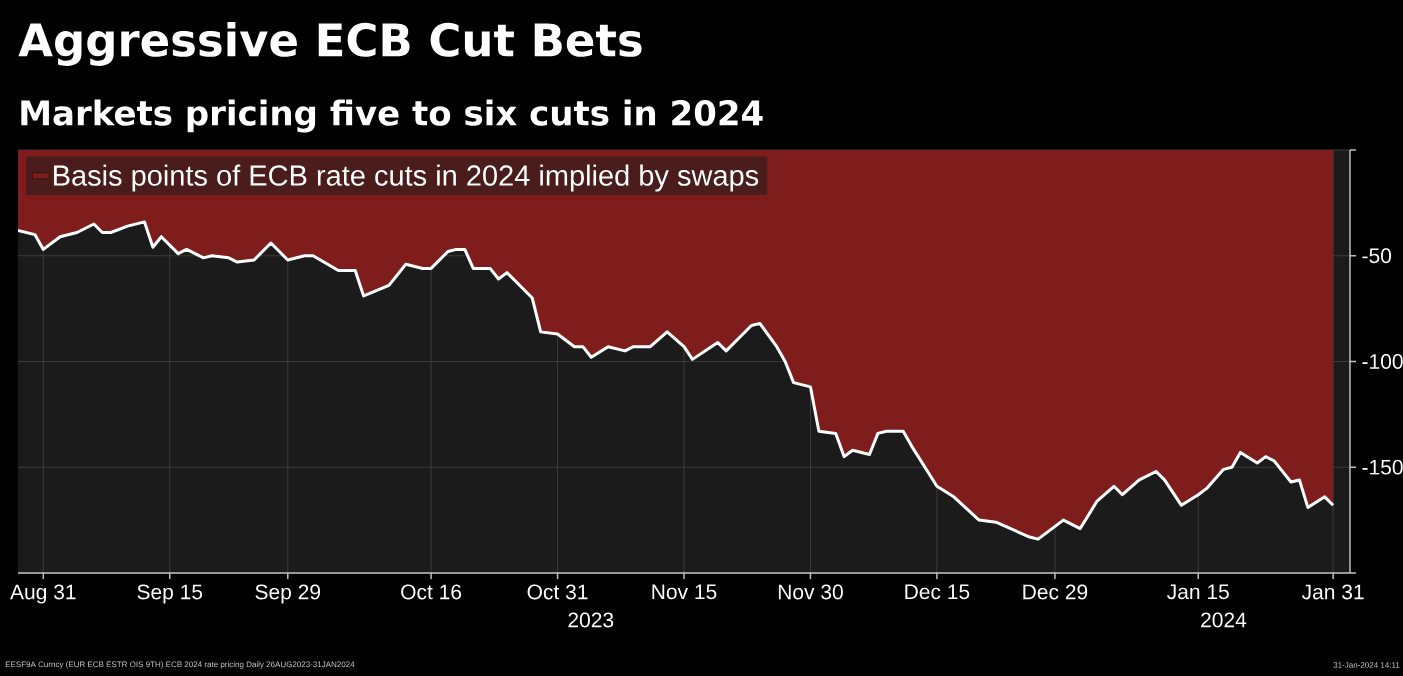  Describe the element at coordinates (1377, 256) in the screenshot. I see `y-tick-label: -50` at that location.